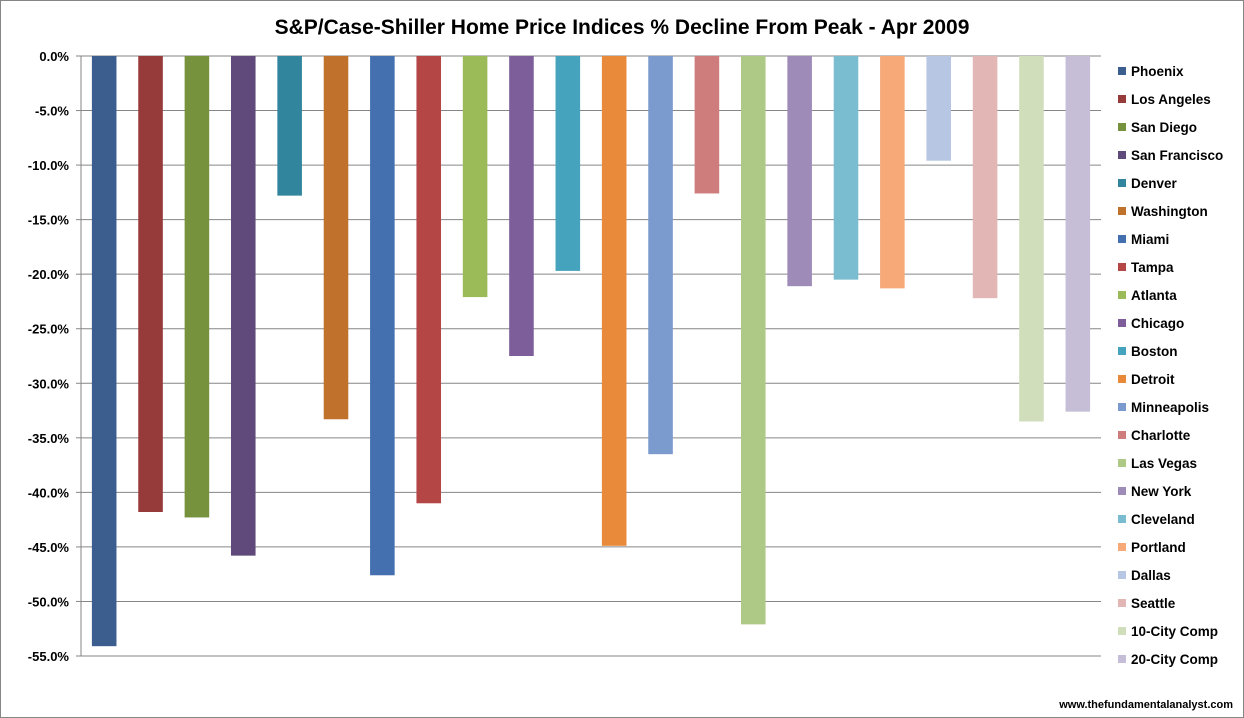 This screenshot has width=1244, height=718. I want to click on bar-san-francisco, so click(243, 306).